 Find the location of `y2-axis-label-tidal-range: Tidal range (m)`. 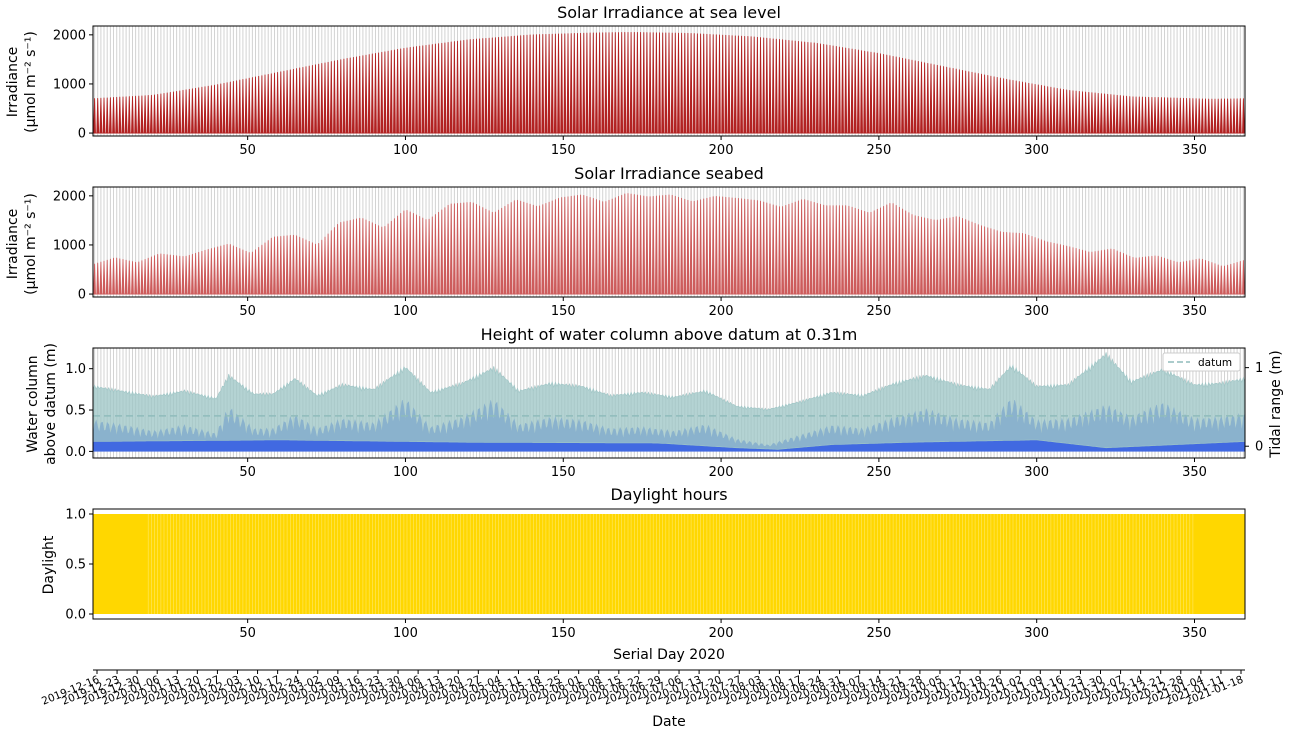

y2-axis-label-tidal-range: Tidal range (m) is located at coordinates (1276, 404).